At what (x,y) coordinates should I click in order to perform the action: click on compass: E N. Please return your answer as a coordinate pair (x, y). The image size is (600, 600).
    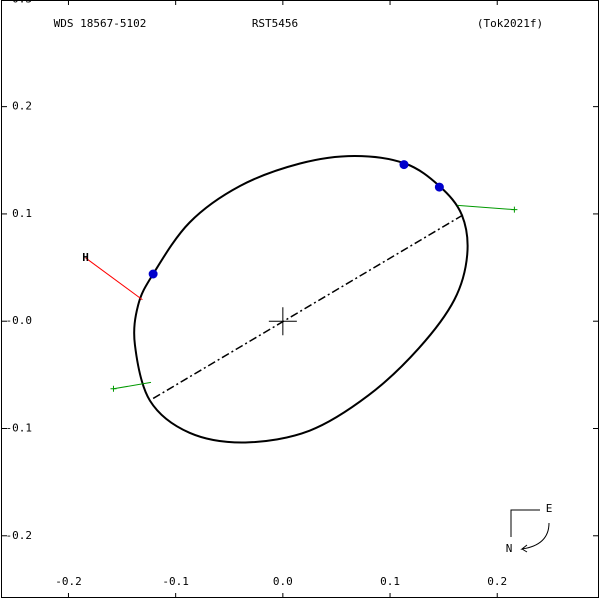
    Looking at the image, I should click on (529, 528).